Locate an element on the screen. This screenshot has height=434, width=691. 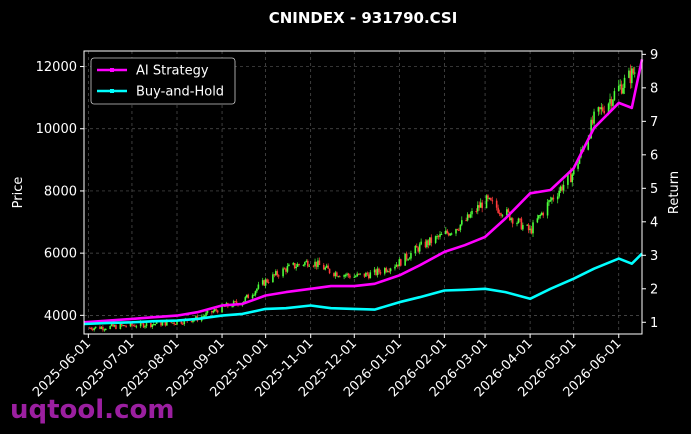
y2-tick-label: 4 is located at coordinates (654, 222).